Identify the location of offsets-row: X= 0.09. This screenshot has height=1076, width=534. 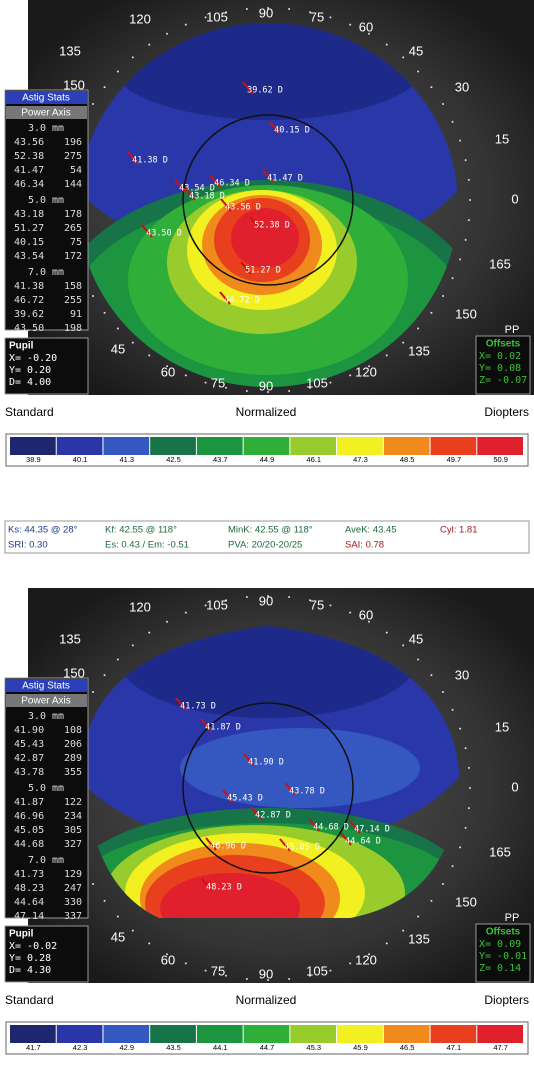
(500, 944).